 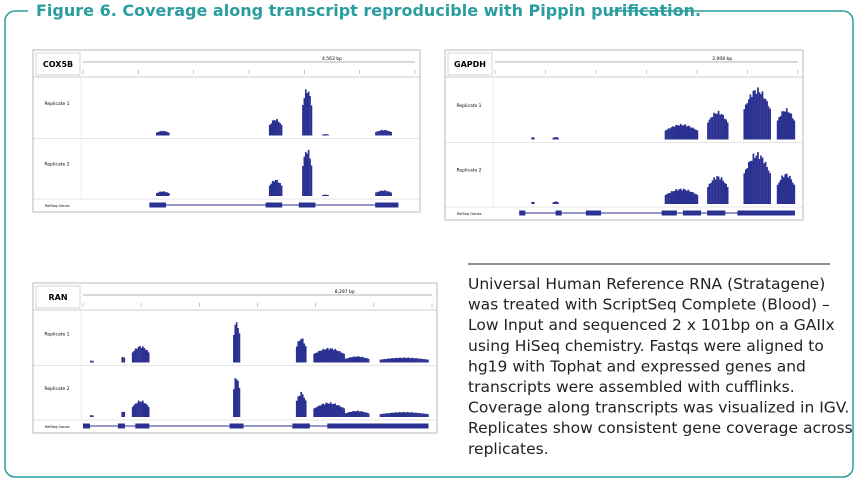 I want to click on gene-box, so click(x=58, y=64).